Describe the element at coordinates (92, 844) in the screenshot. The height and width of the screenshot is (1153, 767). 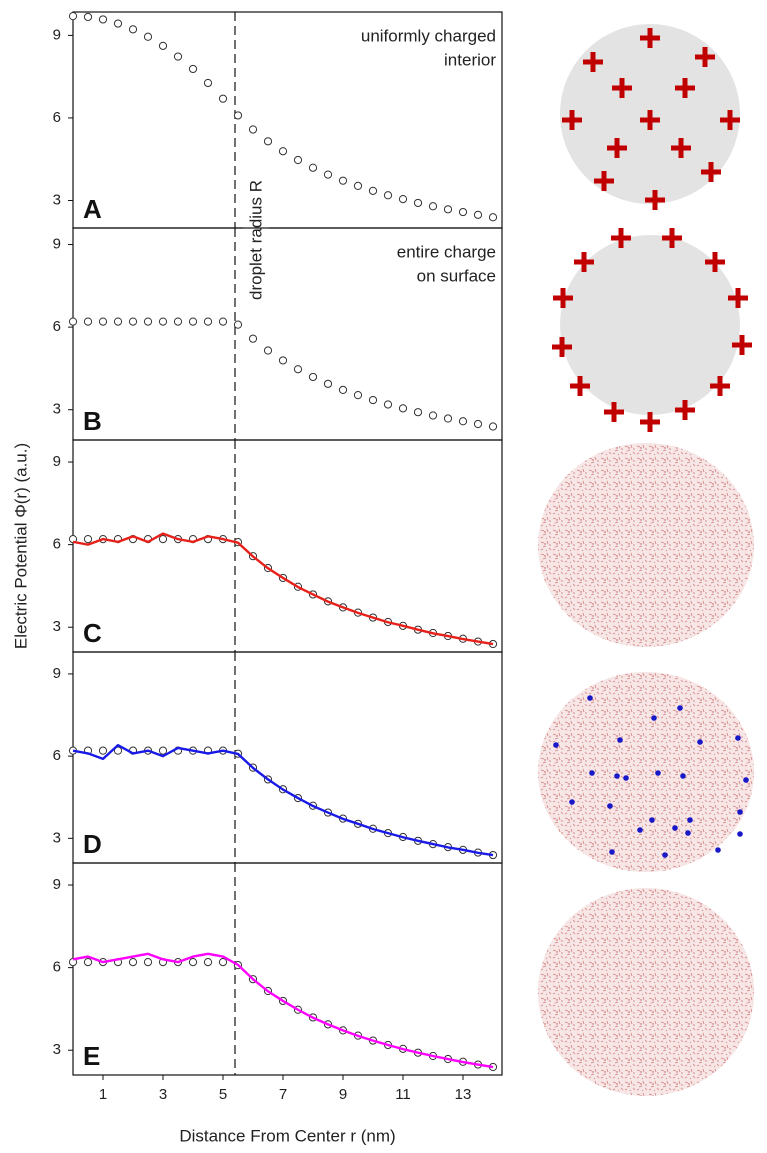
I see `panel-letter: D` at that location.